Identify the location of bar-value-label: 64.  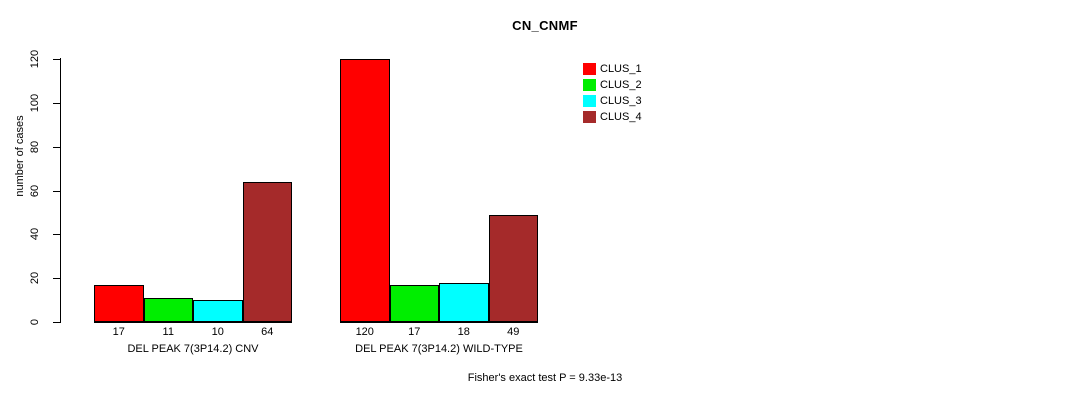
(267, 332).